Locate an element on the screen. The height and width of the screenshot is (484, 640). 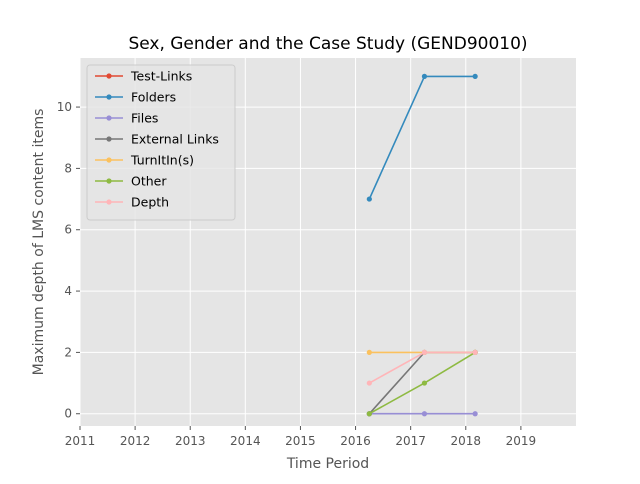
legend-label: TurnItIn(s) is located at coordinates (162, 160).